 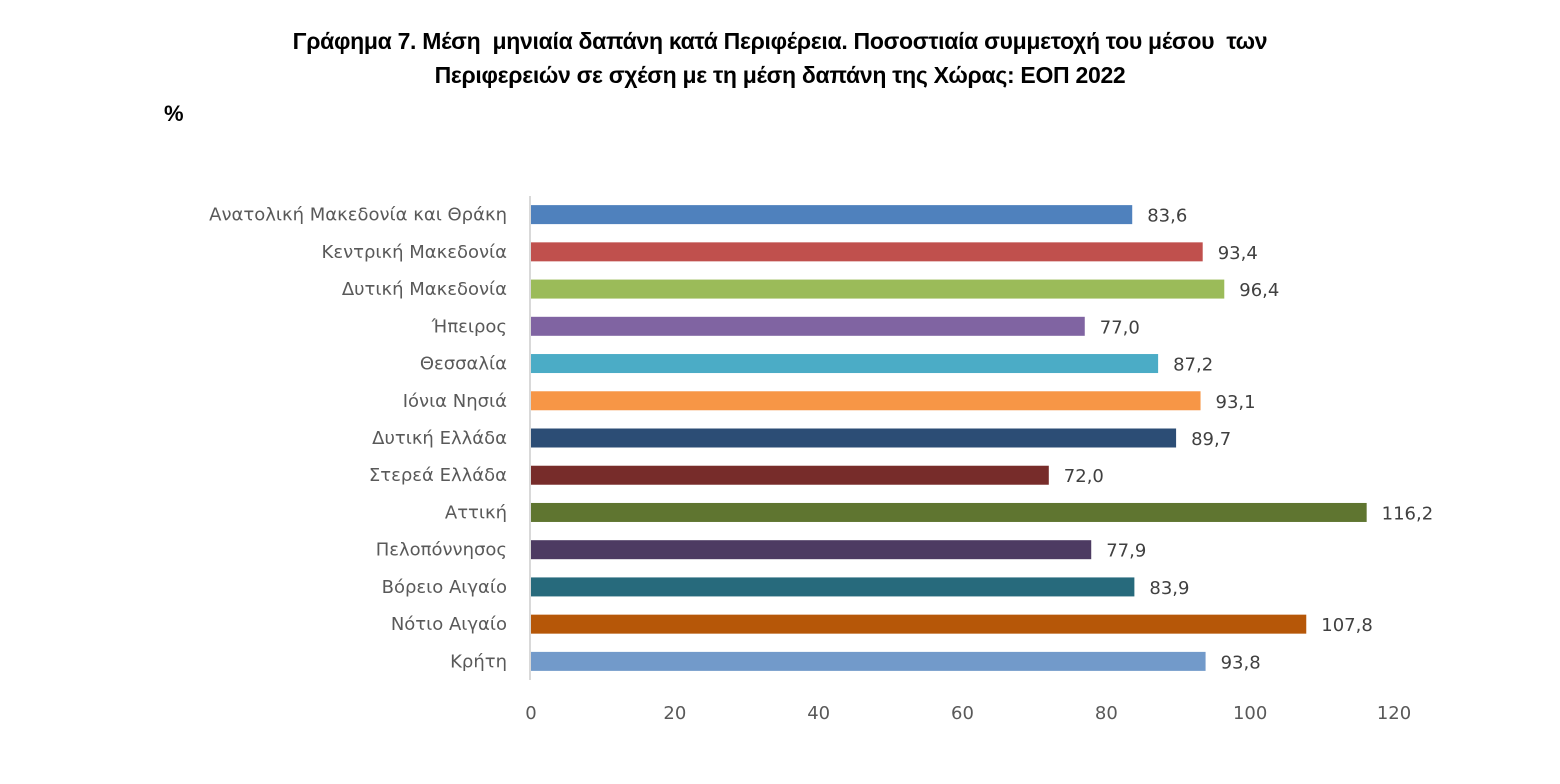 What do you see at coordinates (1169, 588) in the screenshot?
I see `value-label: 83,9` at bounding box center [1169, 588].